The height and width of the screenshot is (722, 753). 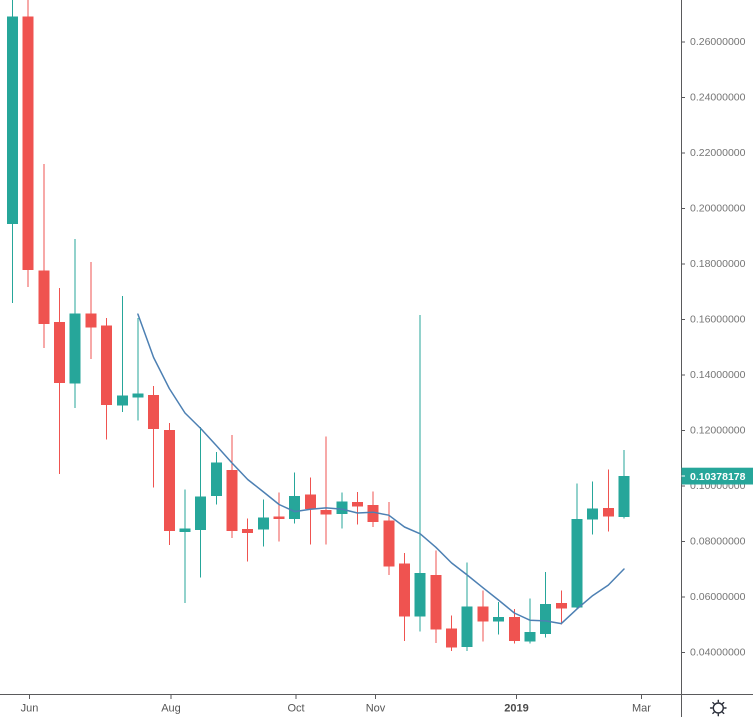 What do you see at coordinates (718, 597) in the screenshot?
I see `svg-text: 0.06000000` at bounding box center [718, 597].